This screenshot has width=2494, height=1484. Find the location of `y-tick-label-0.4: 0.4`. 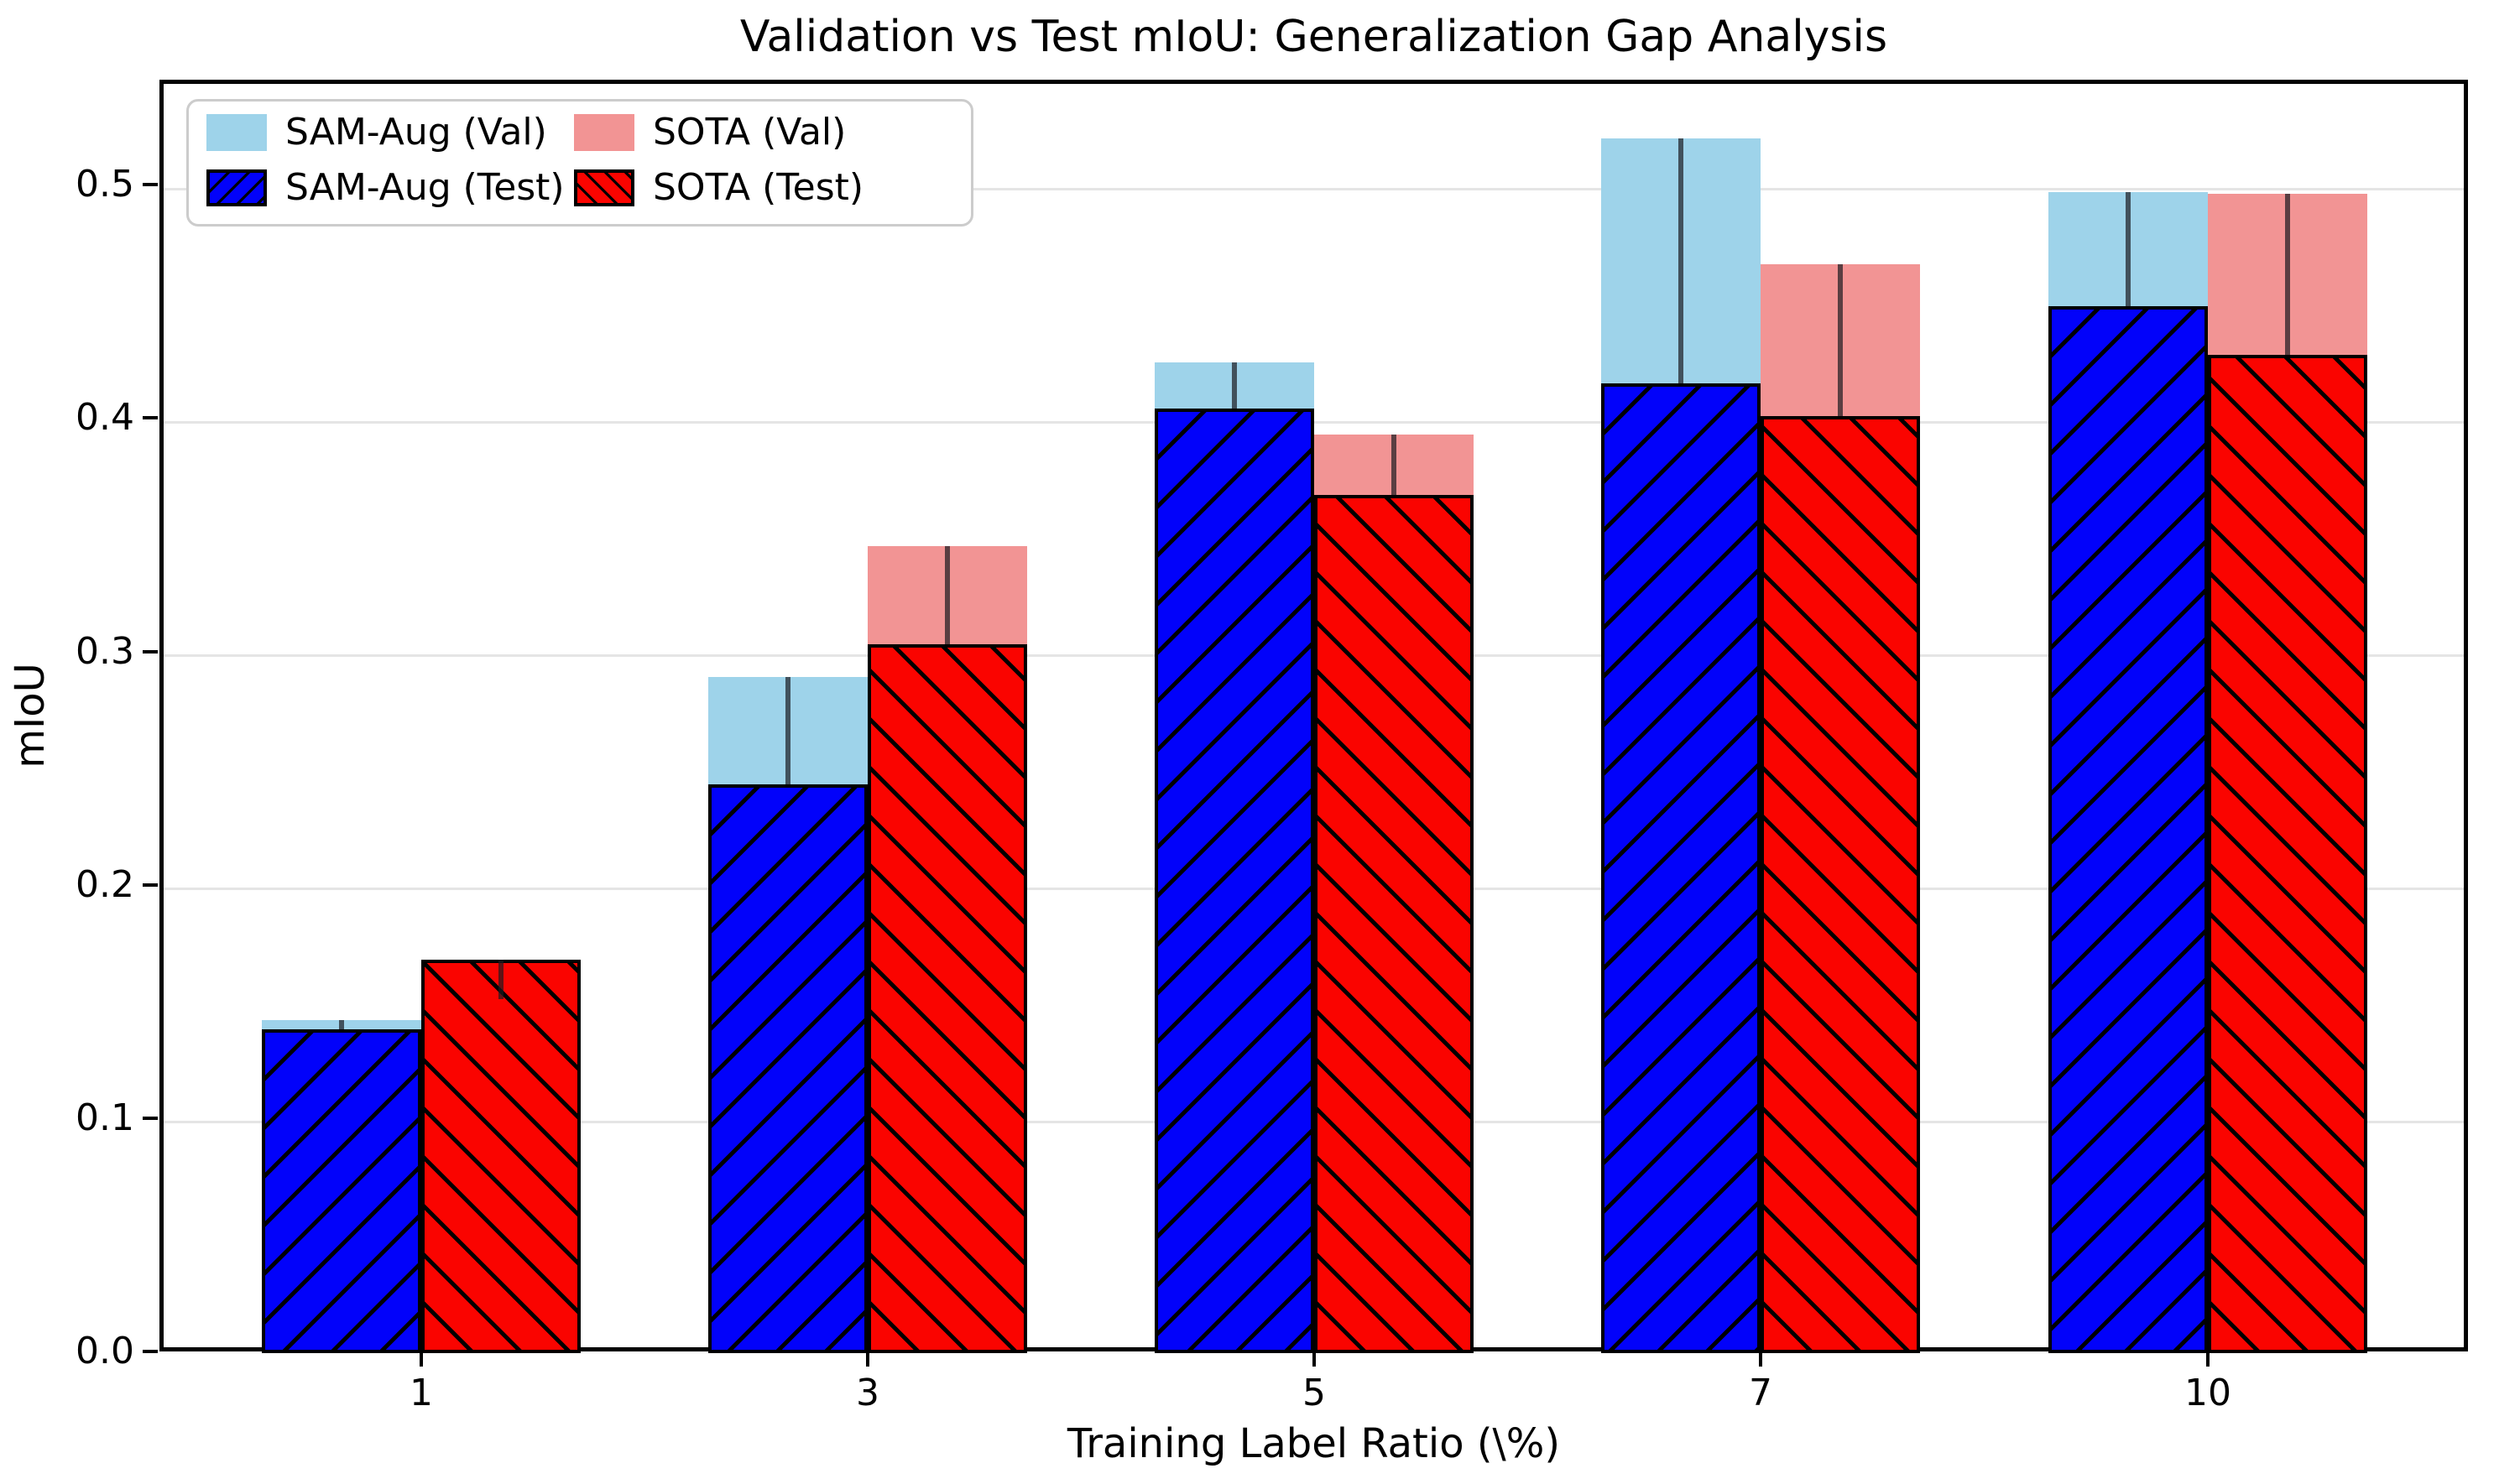

y-tick-label-0.4: 0.4 is located at coordinates (105, 418).